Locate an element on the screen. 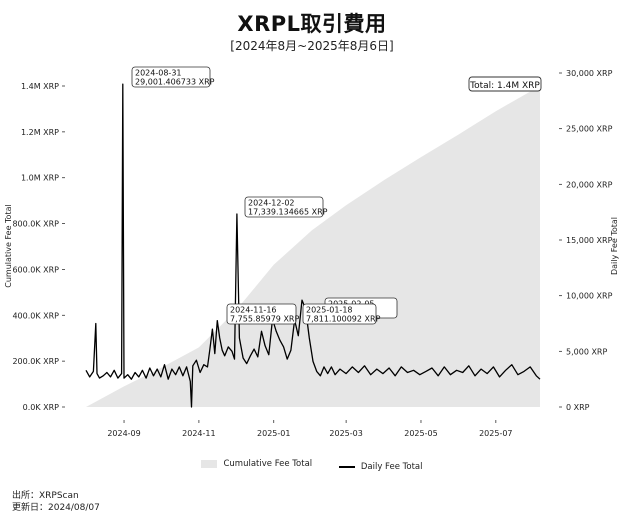 The height and width of the screenshot is (520, 624). legend-swatch-line is located at coordinates (346, 467).